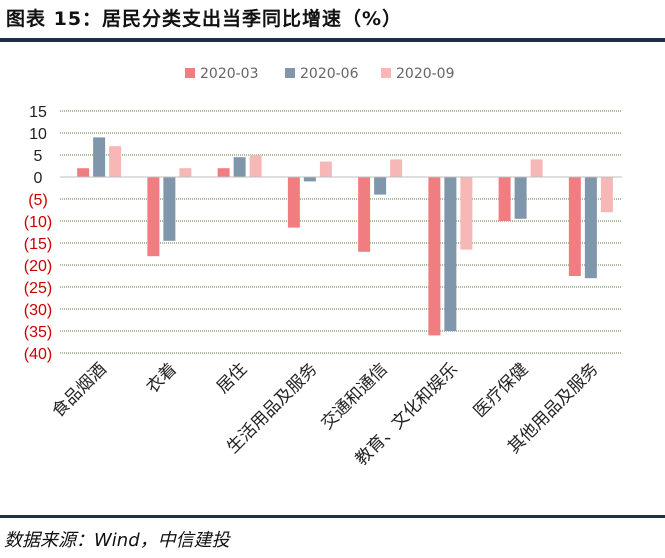 The height and width of the screenshot is (558, 665). Describe the element at coordinates (38, 332) in the screenshot. I see `y-tick-label: (35)` at that location.